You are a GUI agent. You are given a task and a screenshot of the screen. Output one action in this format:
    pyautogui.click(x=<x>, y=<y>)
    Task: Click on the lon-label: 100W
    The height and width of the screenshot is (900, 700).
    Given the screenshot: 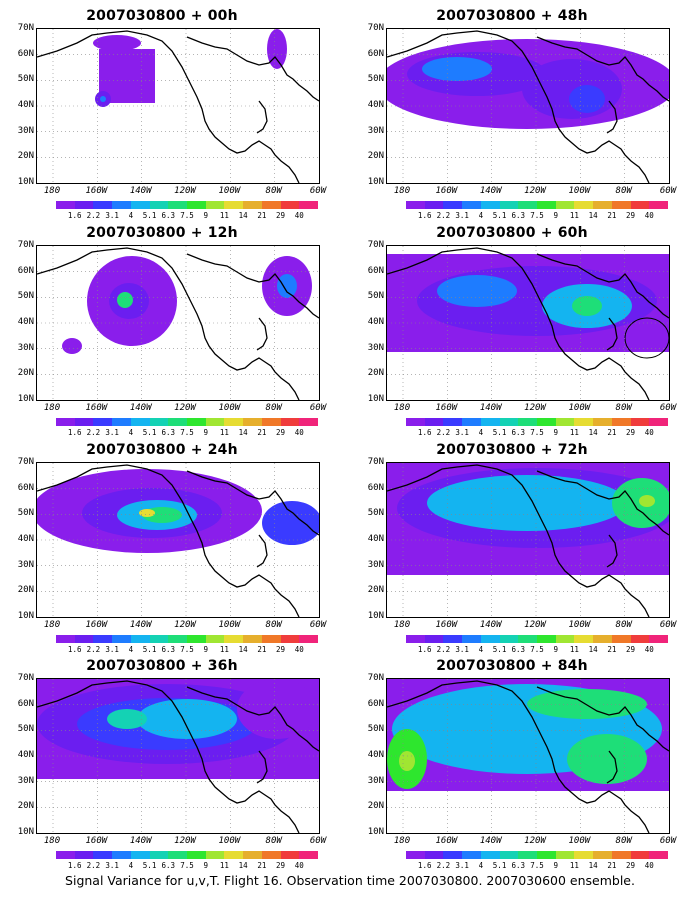 What is the action you would take?
    pyautogui.click(x=229, y=408)
    